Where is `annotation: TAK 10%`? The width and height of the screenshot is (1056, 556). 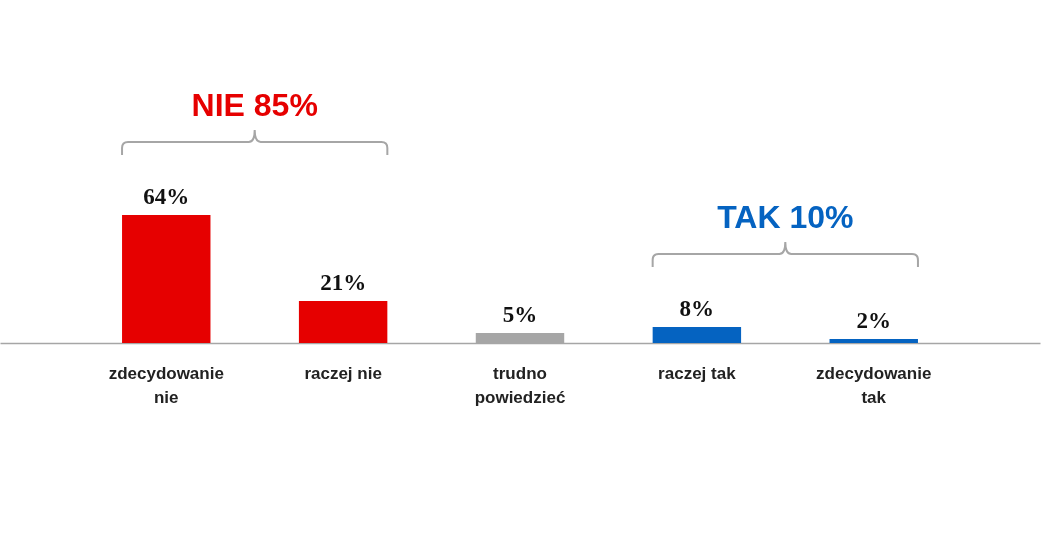
annotation: TAK 10% is located at coordinates (785, 217).